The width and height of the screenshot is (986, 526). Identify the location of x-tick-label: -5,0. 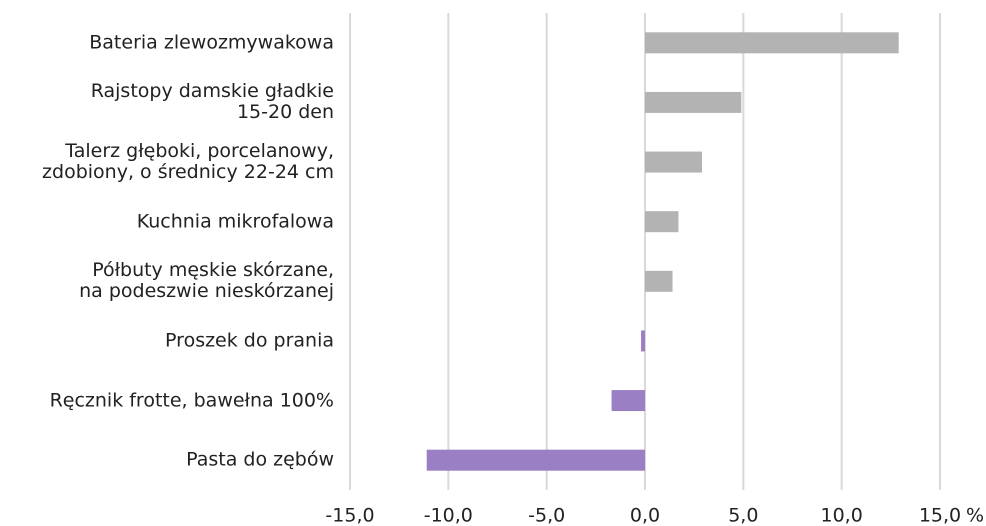
(546, 515).